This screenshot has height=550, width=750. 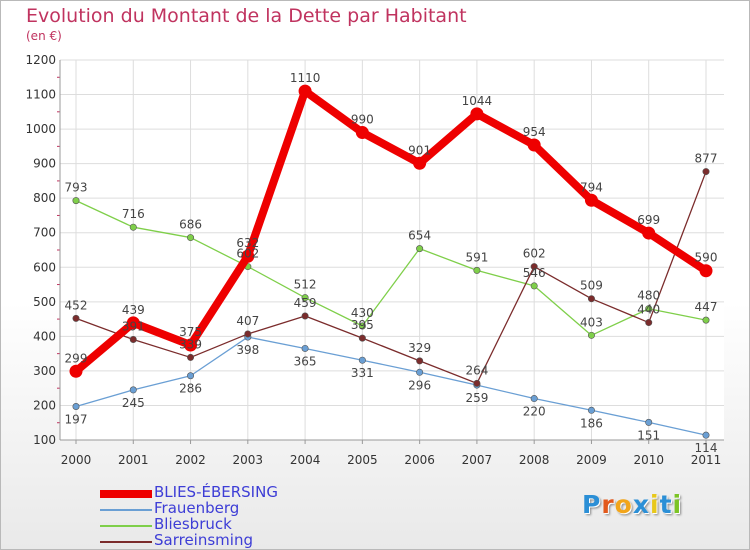 I want to click on data-label: 699, so click(x=648, y=220).